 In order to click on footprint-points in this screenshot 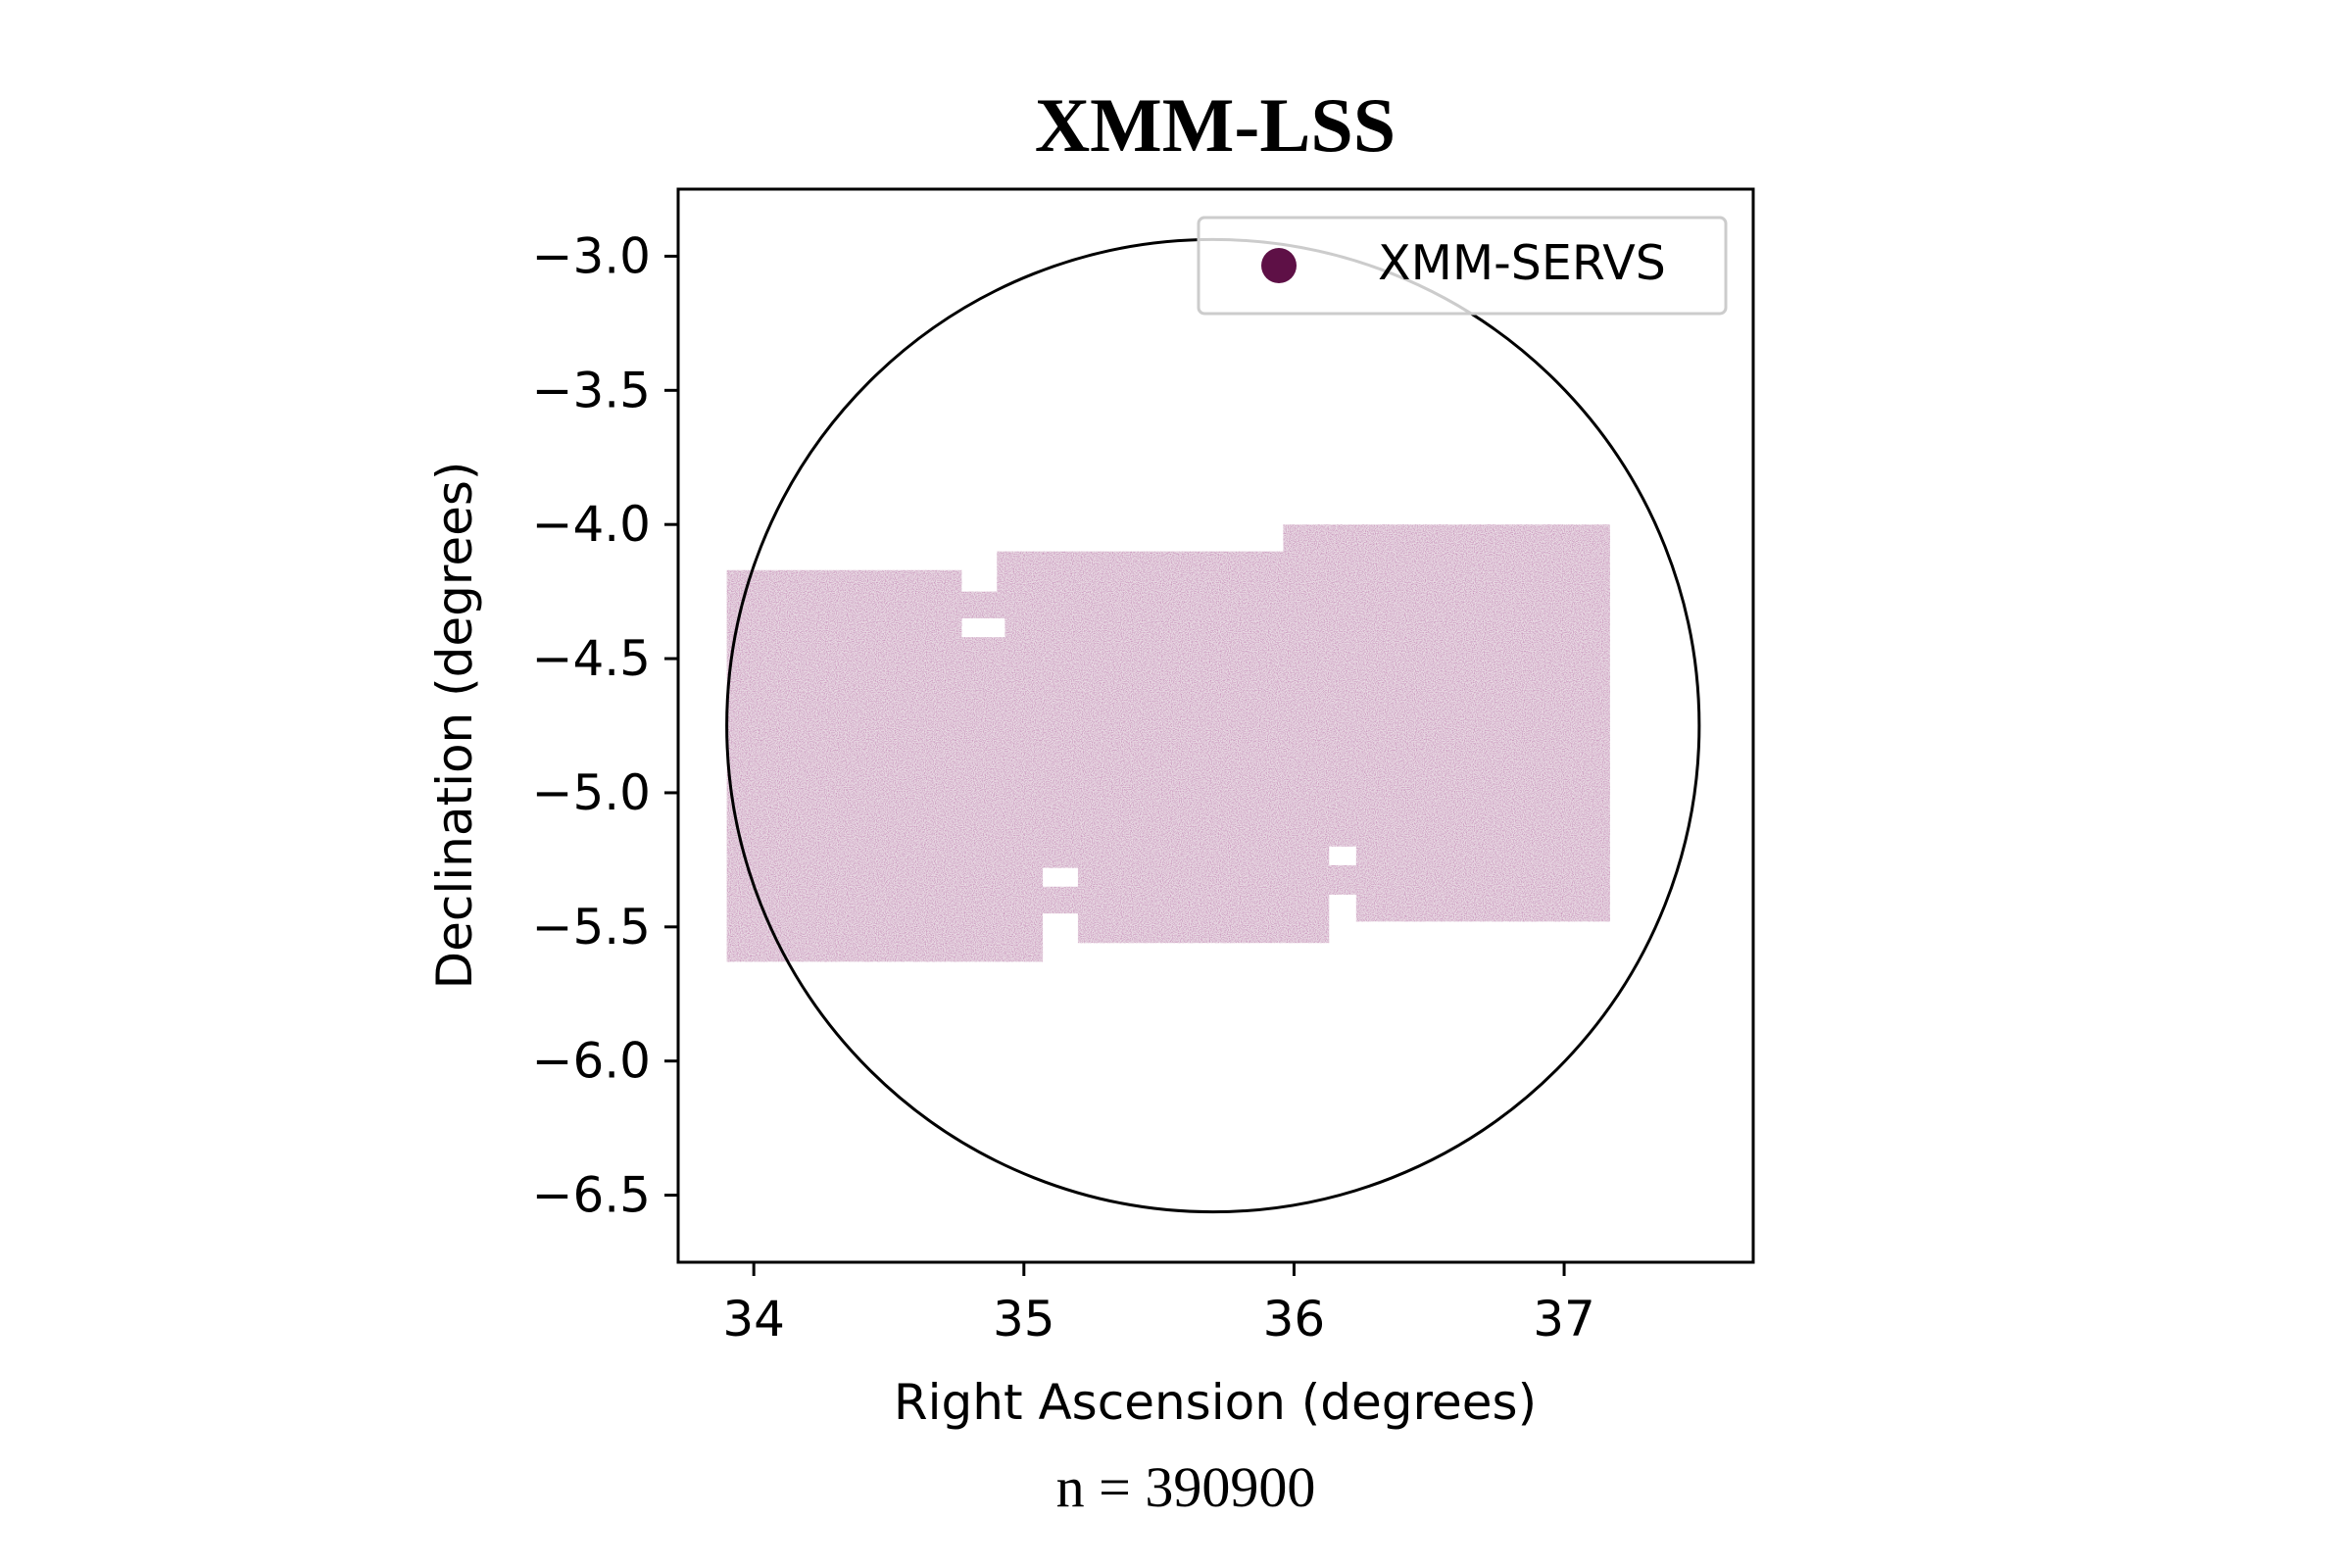, I will do `click(1168, 743)`.